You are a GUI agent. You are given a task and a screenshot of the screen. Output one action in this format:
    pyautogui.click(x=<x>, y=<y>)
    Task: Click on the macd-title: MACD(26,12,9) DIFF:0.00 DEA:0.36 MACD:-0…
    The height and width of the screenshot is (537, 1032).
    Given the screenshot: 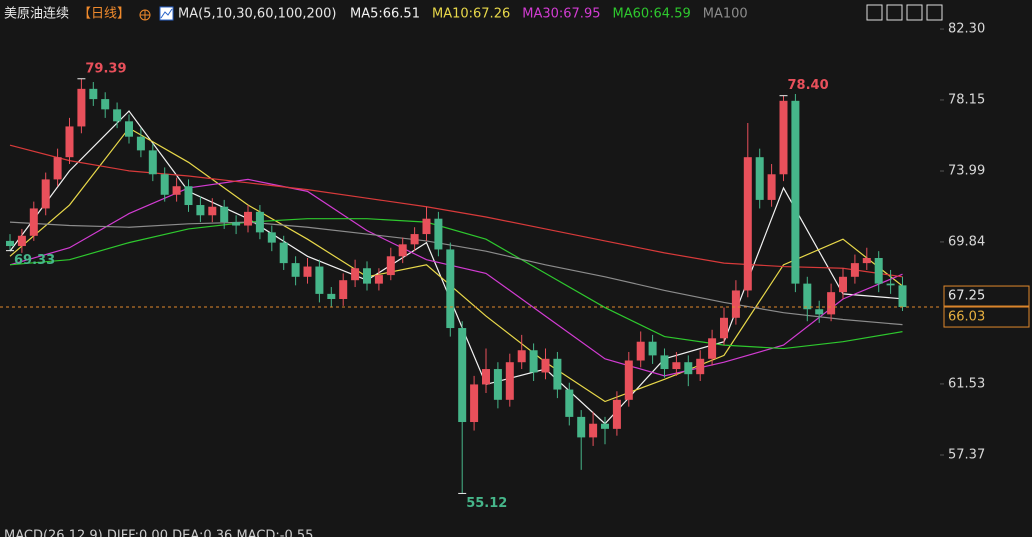 What is the action you would take?
    pyautogui.click(x=158, y=533)
    